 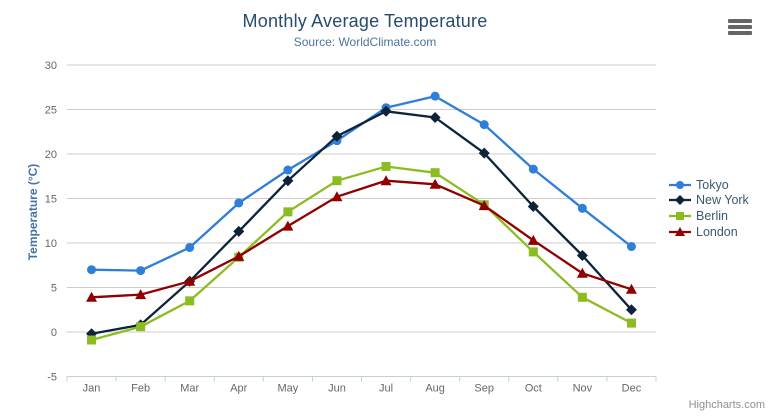 I want to click on y-axis-label: 30, so click(x=51, y=66).